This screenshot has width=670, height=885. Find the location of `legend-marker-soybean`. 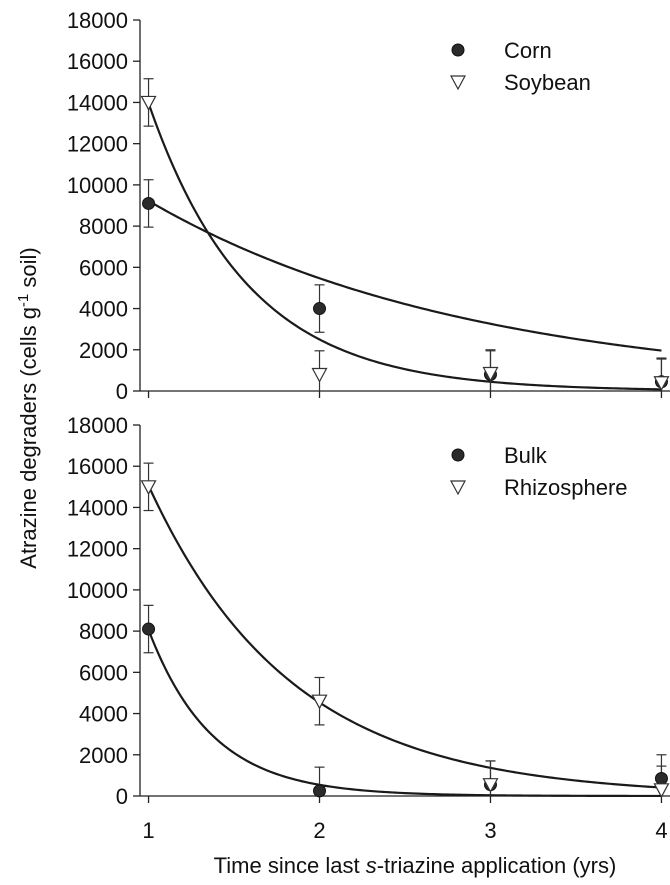

legend-marker-soybean is located at coordinates (458, 83).